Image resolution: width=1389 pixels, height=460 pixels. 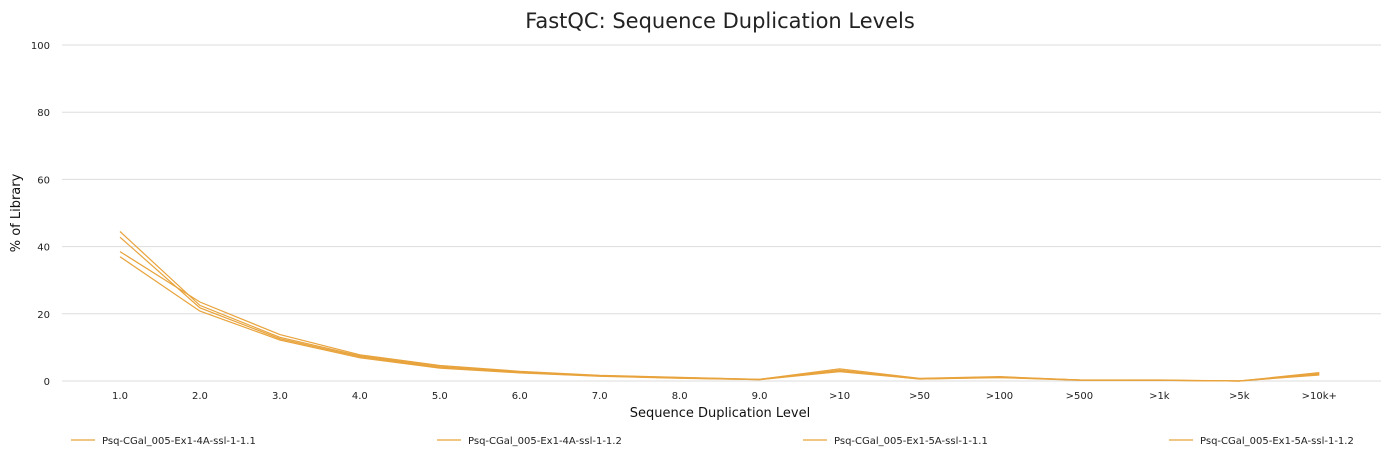 I want to click on x-axis-label: Sequence Duplication Level, so click(x=720, y=413).